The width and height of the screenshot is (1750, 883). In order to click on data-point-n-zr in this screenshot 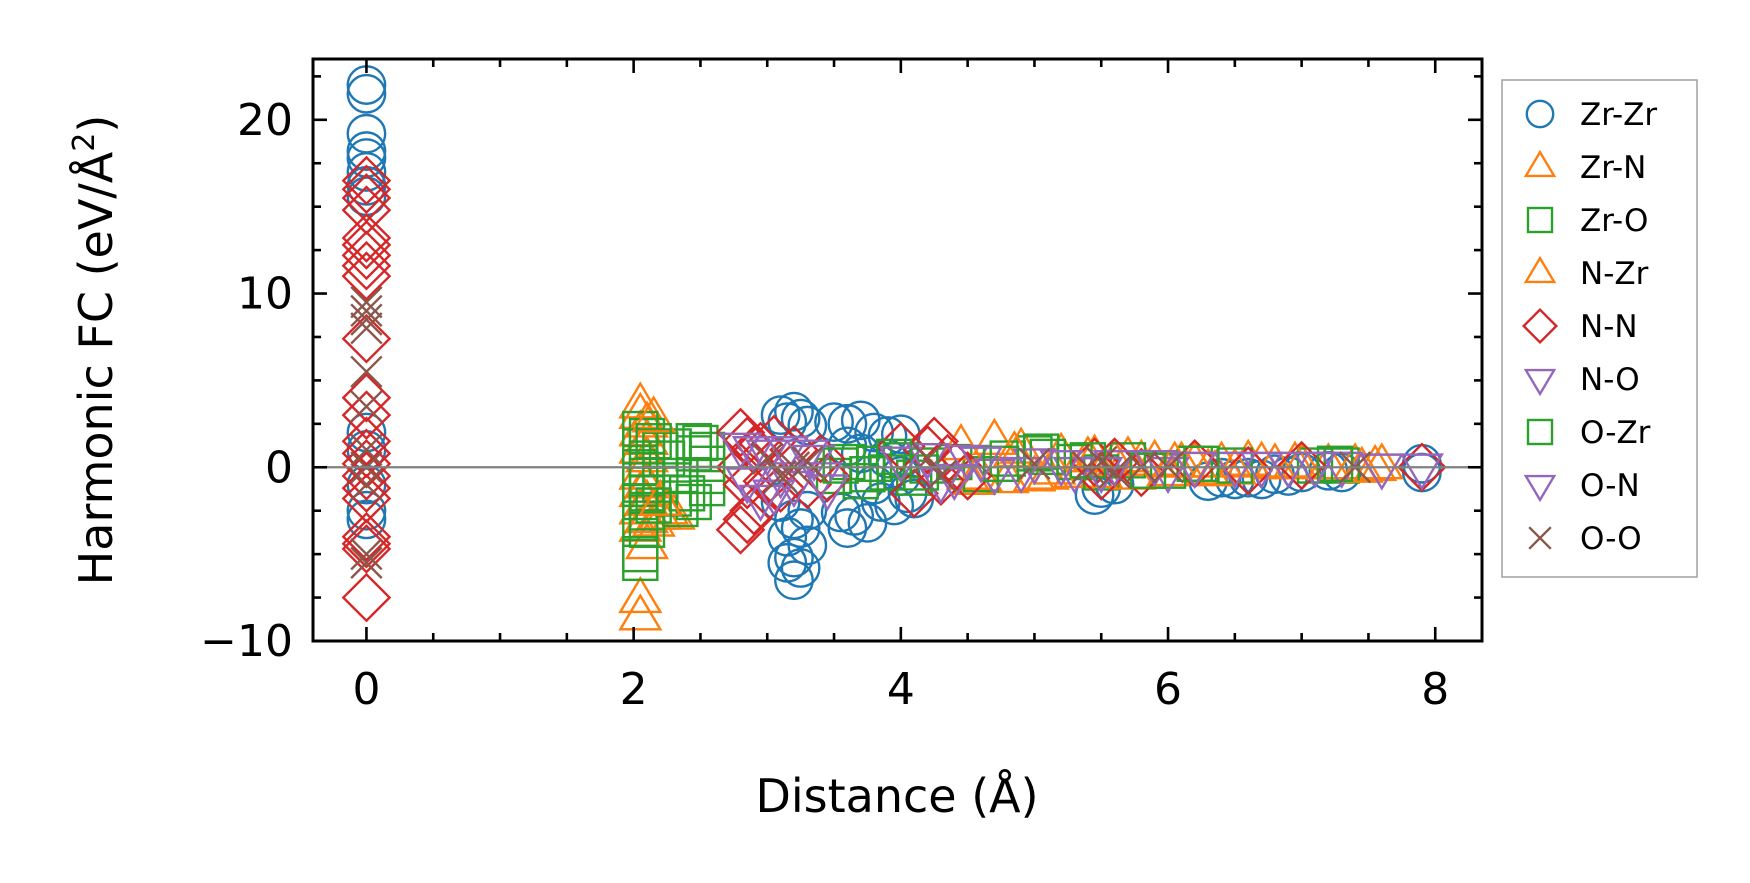, I will do `click(653, 414)`.